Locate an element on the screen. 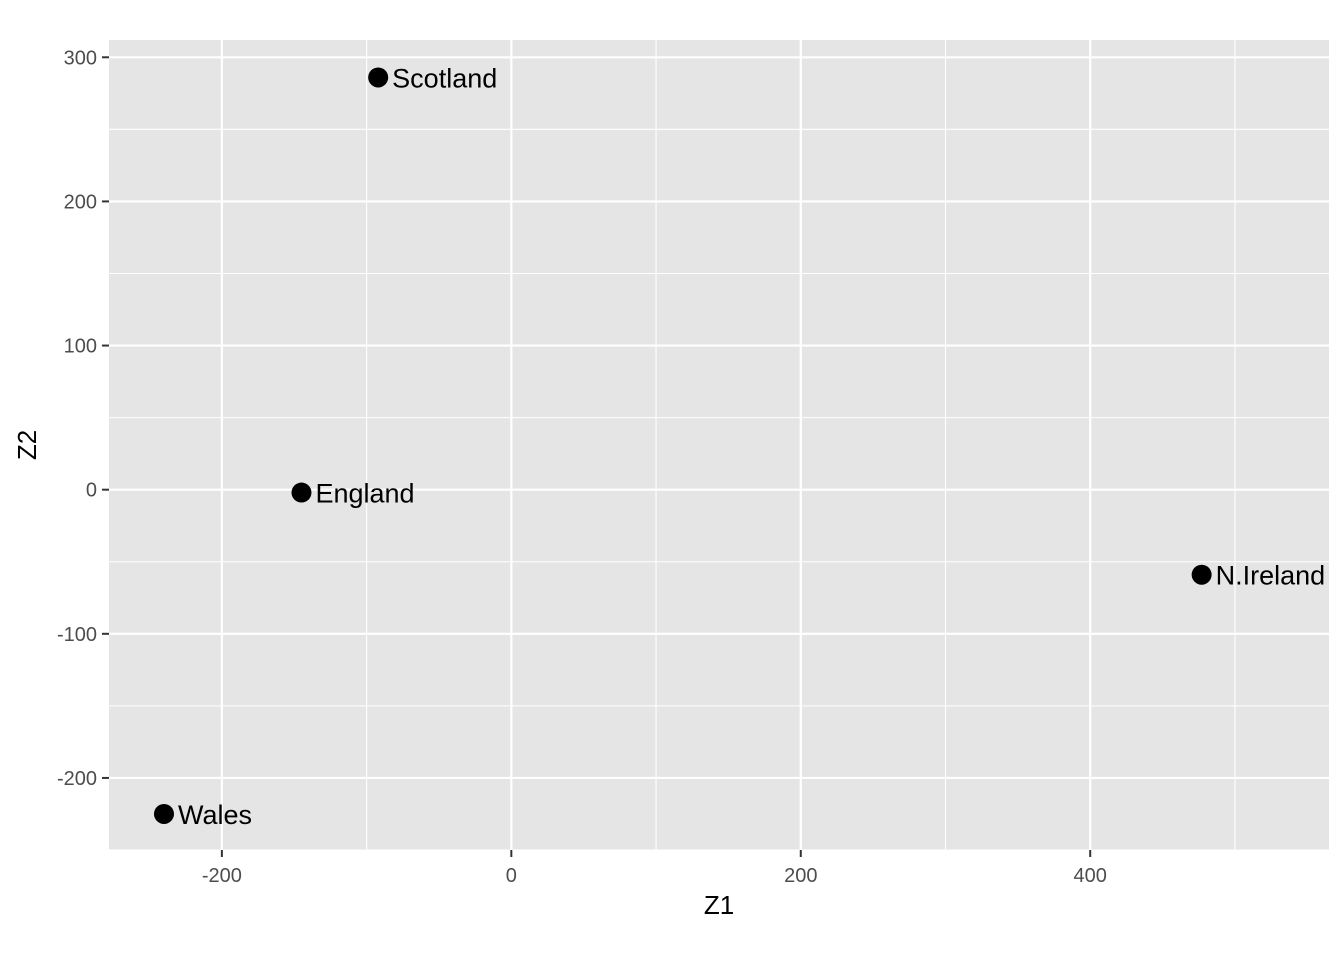 This screenshot has height=960, width=1344. y-tick-label: 0 is located at coordinates (91, 491).